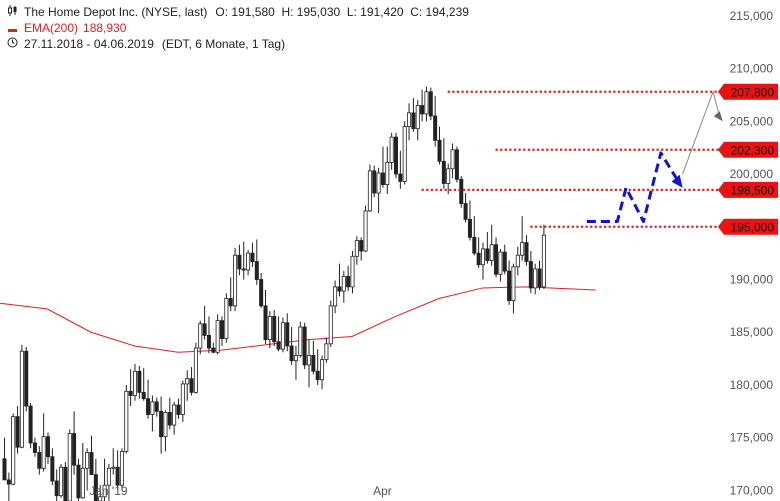  What do you see at coordinates (382, 491) in the screenshot?
I see `x-tick-label: Apr` at bounding box center [382, 491].